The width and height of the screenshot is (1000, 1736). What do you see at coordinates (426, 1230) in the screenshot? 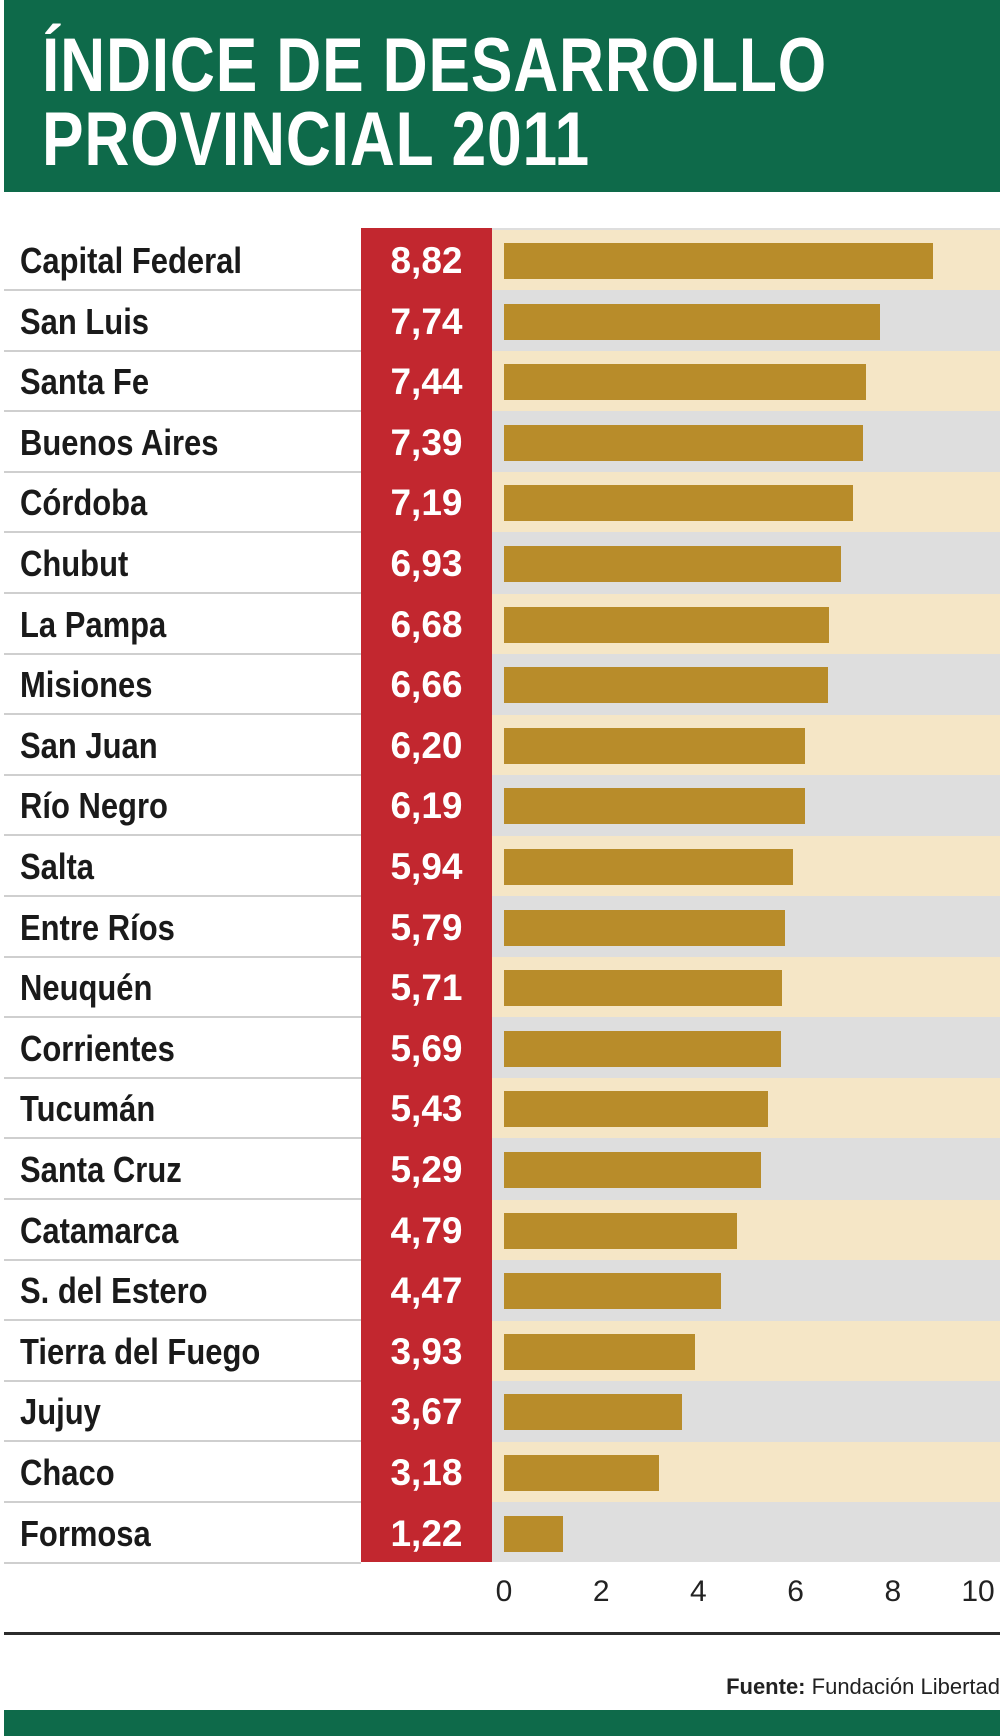
I see `value-label: 4,79` at bounding box center [426, 1230].